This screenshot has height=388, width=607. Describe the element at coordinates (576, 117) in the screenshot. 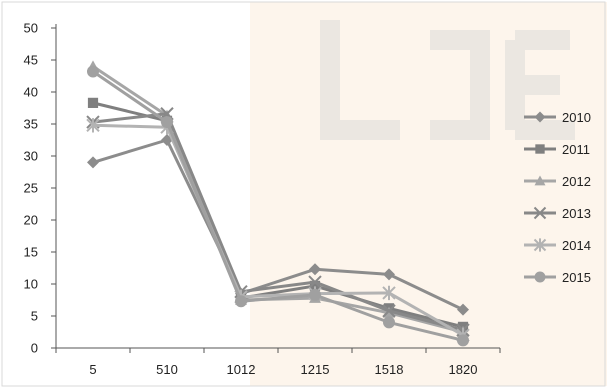

I see `legend-label: 2010` at that location.